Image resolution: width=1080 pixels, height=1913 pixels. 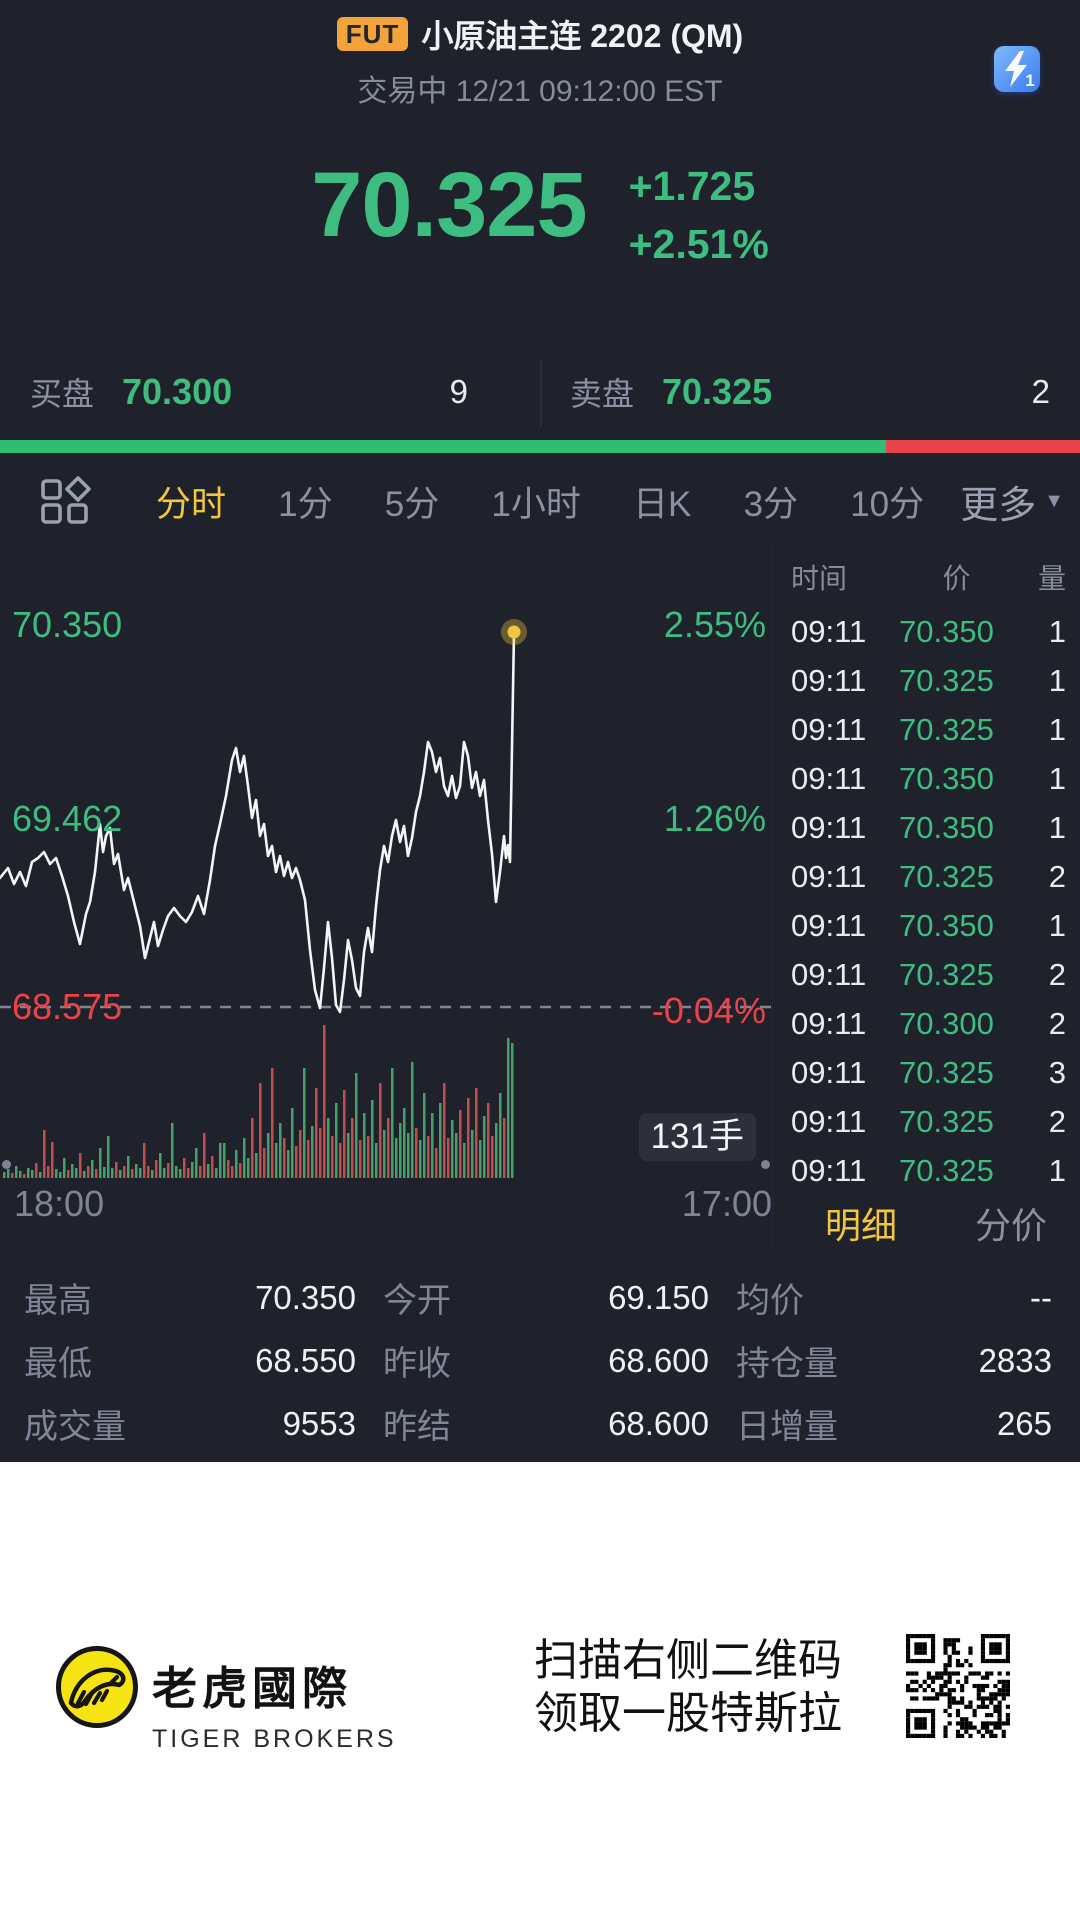 I want to click on more-label: 更多, so click(x=998, y=505).